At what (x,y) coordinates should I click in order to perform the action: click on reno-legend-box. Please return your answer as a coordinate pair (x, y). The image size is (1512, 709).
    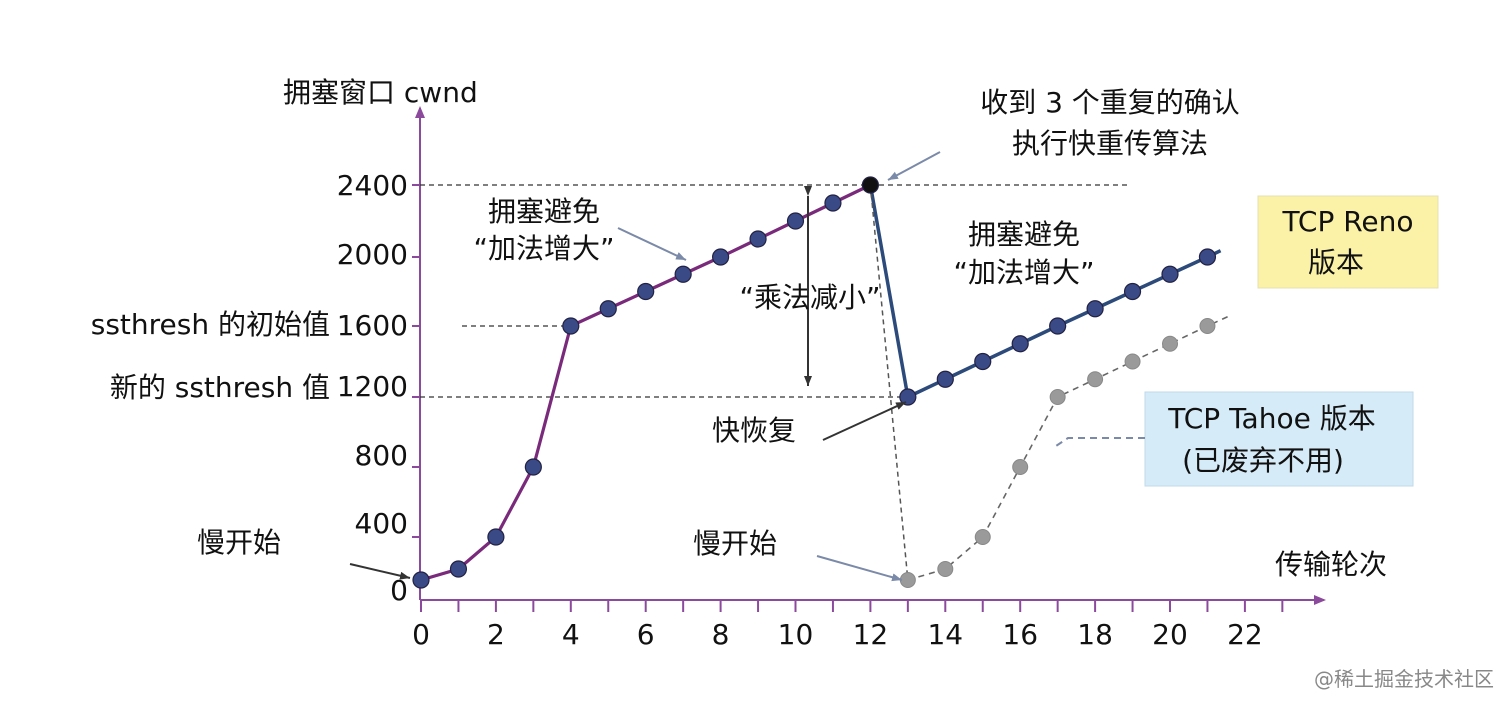
    Looking at the image, I should click on (1348, 242).